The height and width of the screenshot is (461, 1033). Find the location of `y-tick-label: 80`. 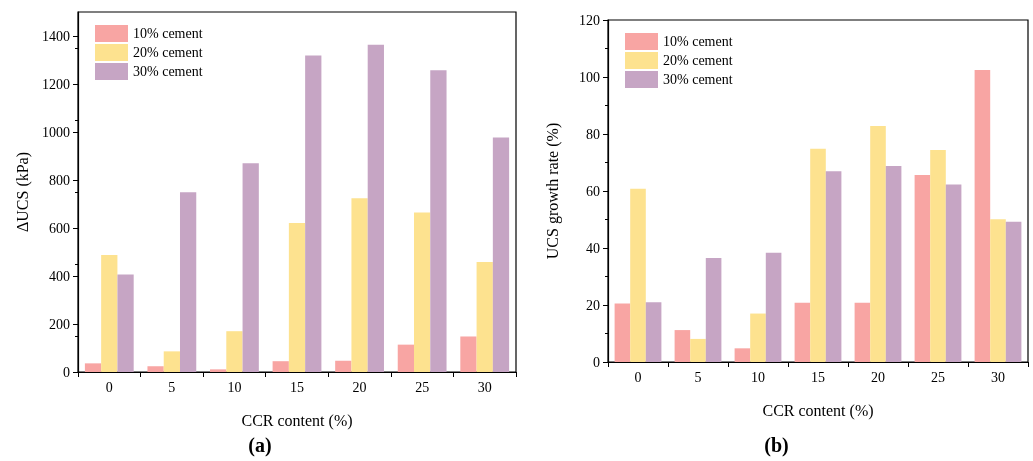

y-tick-label: 80 is located at coordinates (593, 134).